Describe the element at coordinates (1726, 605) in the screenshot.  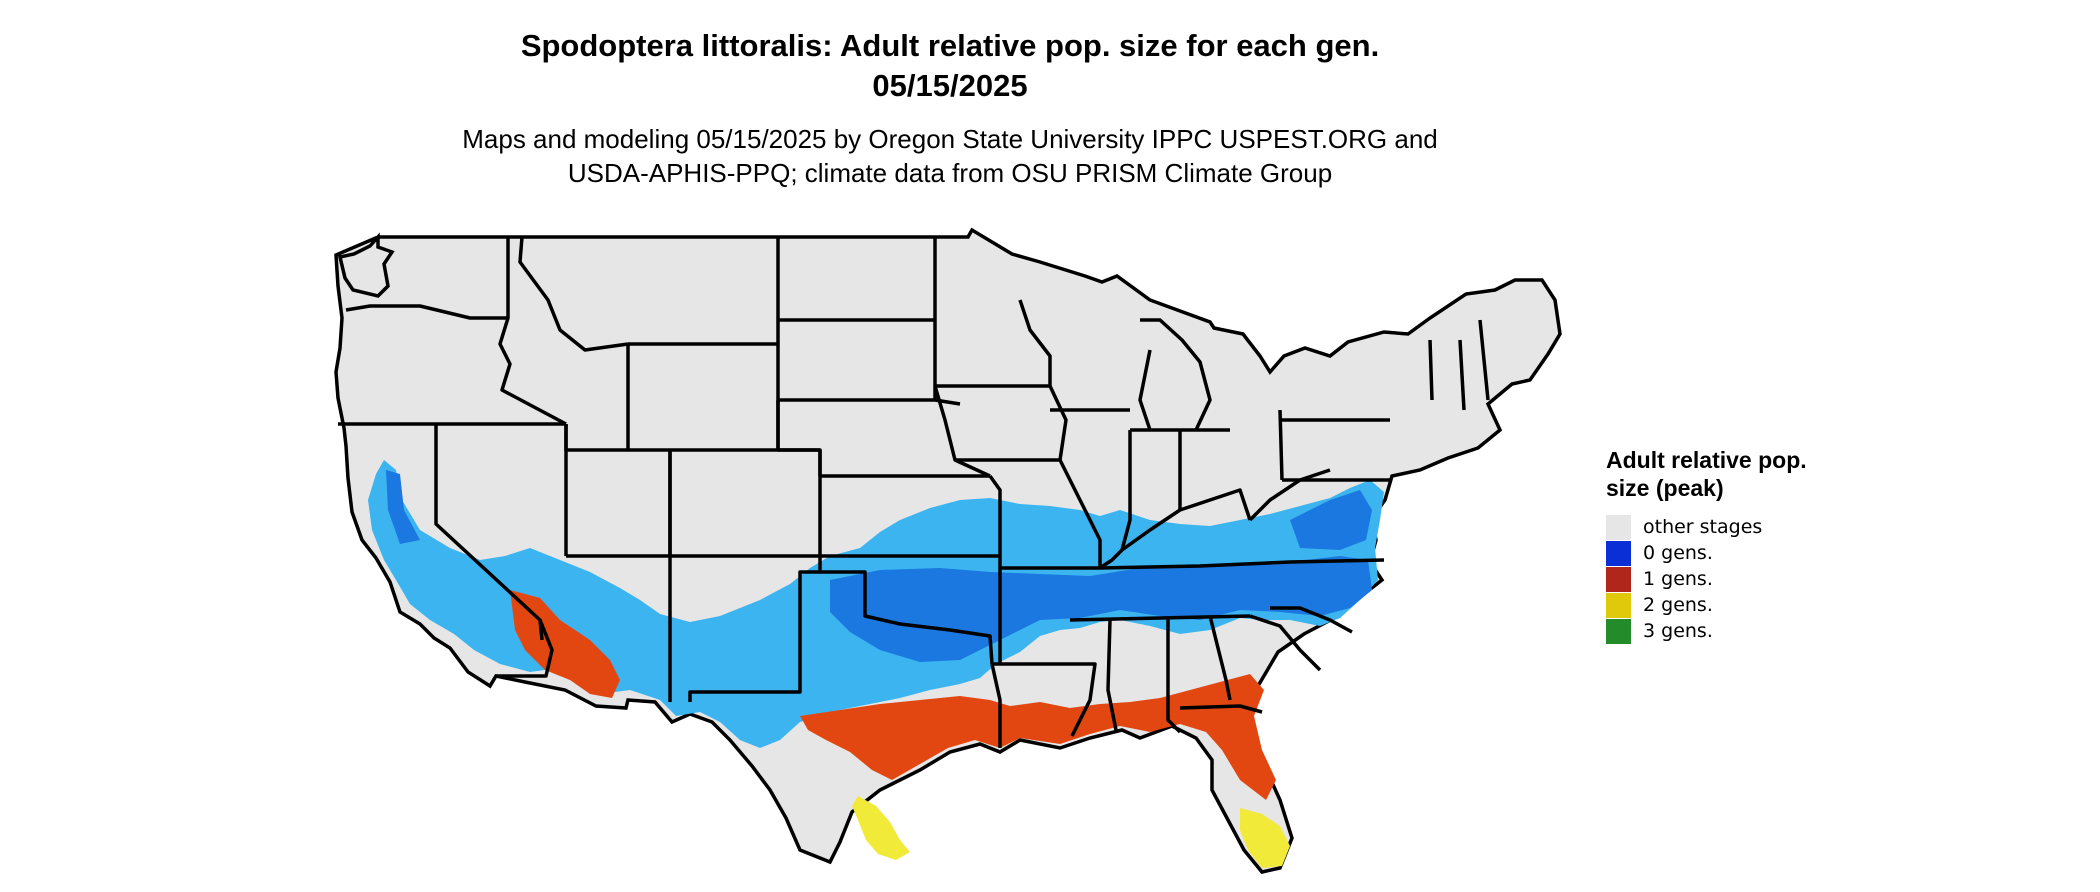
I see `legend-item: 2 gens.` at that location.